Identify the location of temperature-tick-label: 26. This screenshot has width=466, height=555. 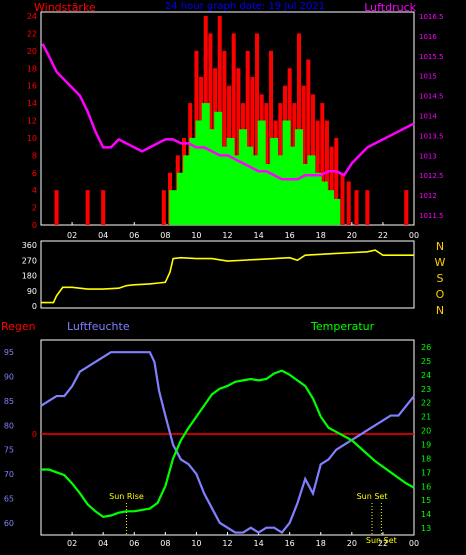
(426, 347).